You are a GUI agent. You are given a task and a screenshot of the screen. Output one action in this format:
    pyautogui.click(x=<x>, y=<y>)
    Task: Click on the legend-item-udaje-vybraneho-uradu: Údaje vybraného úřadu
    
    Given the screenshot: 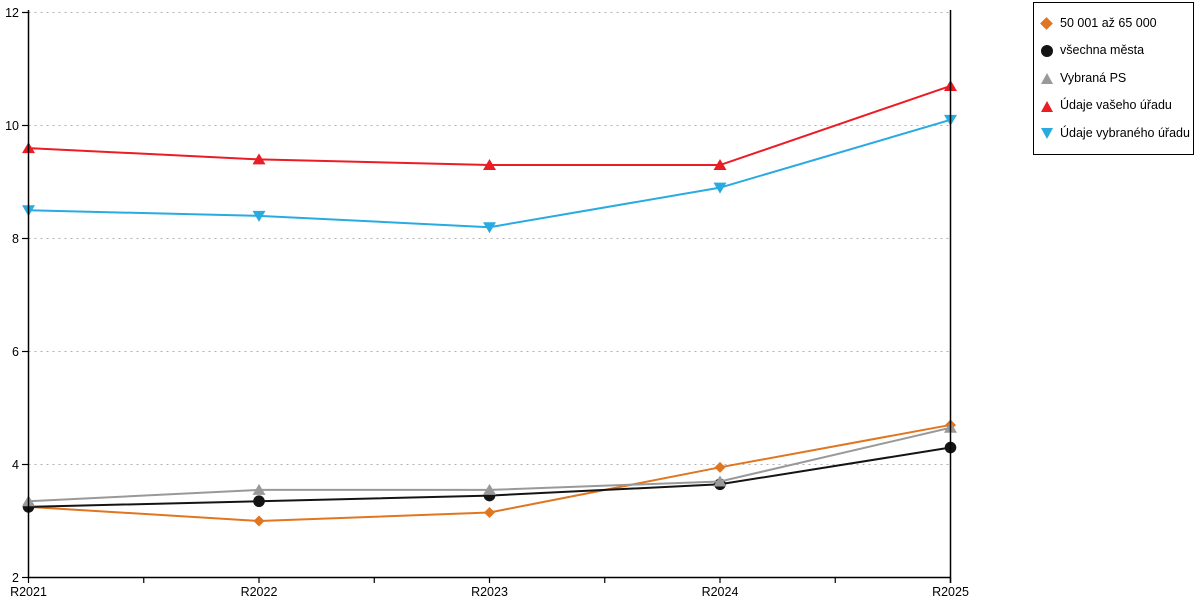 What is the action you would take?
    pyautogui.click(x=1115, y=133)
    